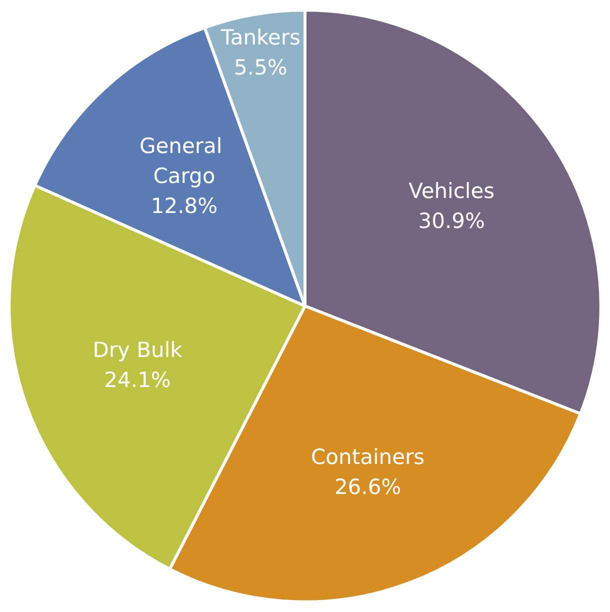  Describe the element at coordinates (184, 206) in the screenshot. I see `data-label: 12.8%` at that location.